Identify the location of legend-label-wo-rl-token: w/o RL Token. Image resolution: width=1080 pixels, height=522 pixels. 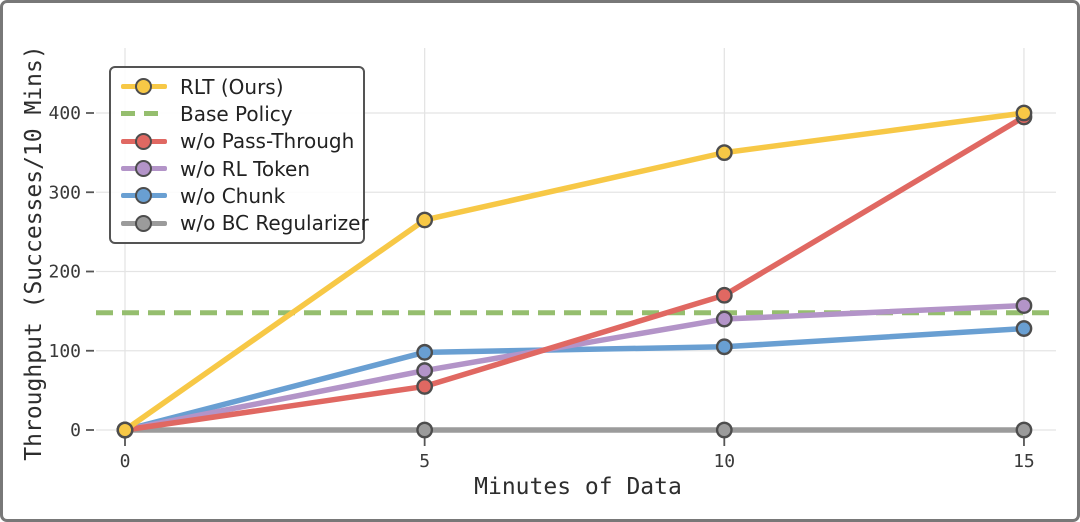
(245, 168).